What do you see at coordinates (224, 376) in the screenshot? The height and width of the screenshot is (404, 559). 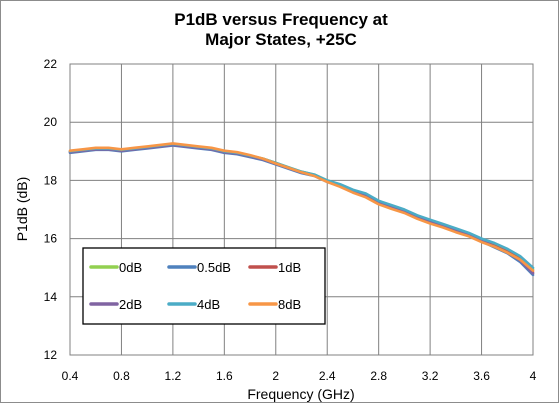 I see `x-tick-label: 1.6` at bounding box center [224, 376].